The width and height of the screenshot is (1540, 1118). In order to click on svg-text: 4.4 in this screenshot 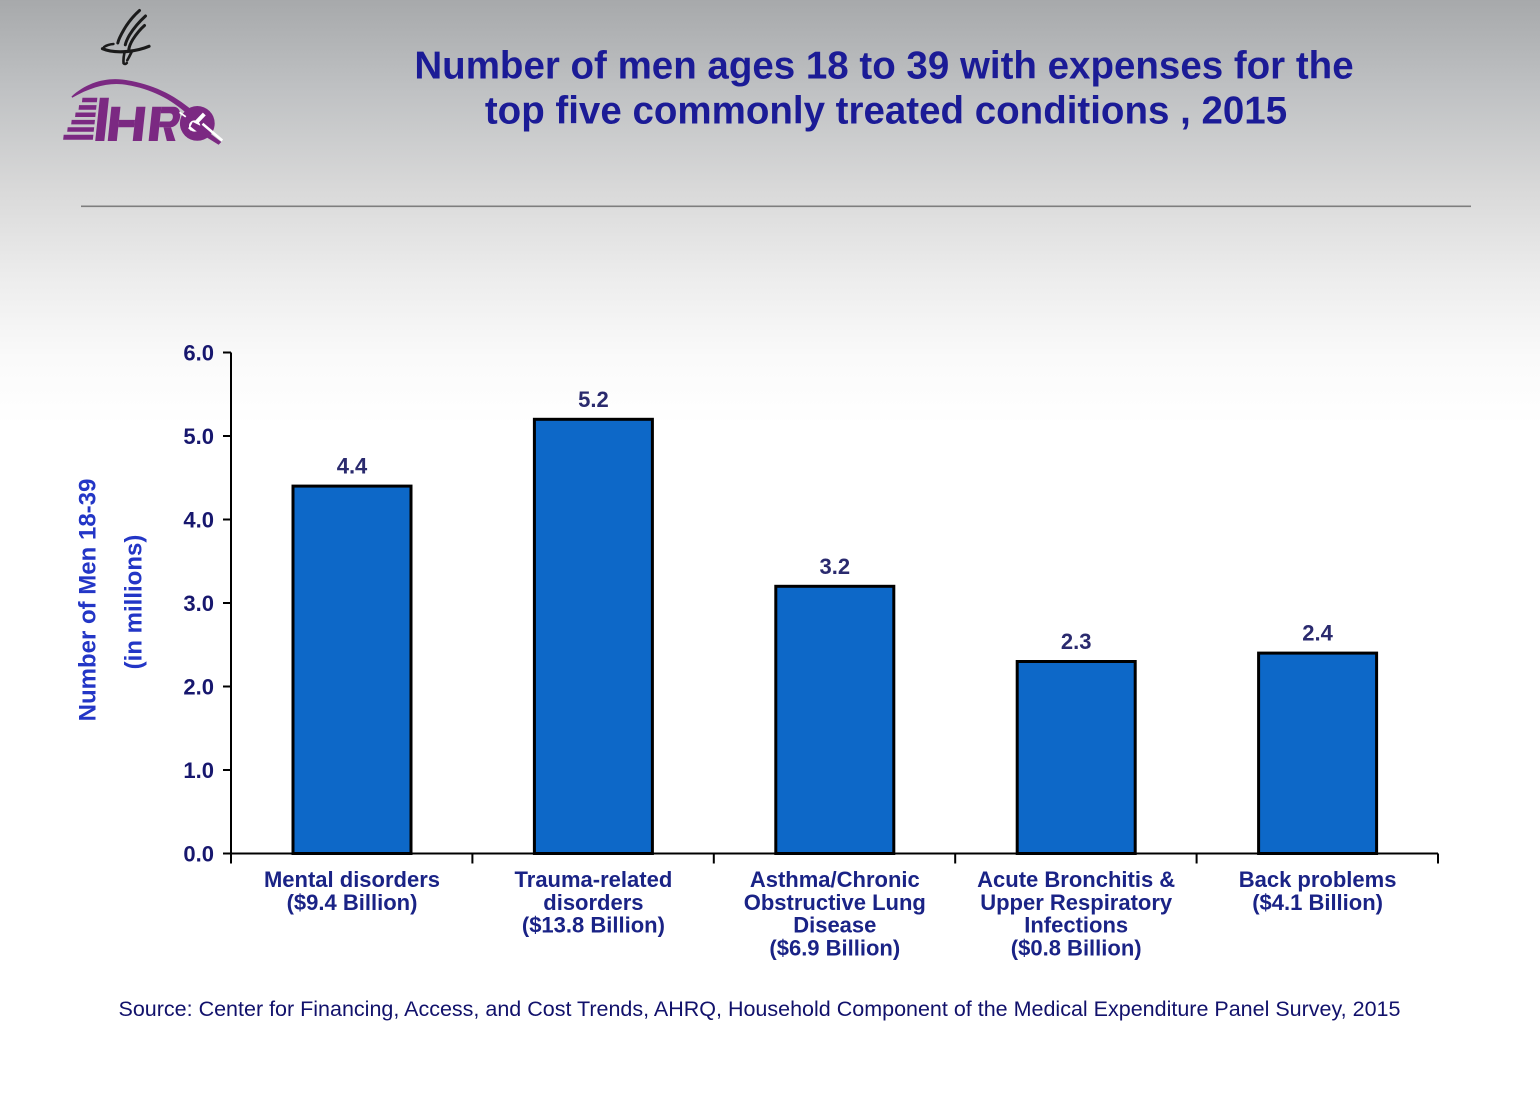, I will do `click(352, 466)`.